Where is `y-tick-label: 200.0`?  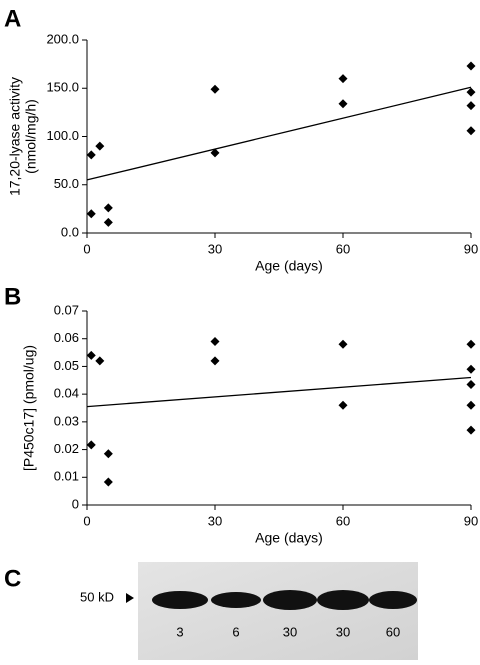
y-tick-label: 200.0 is located at coordinates (62, 38).